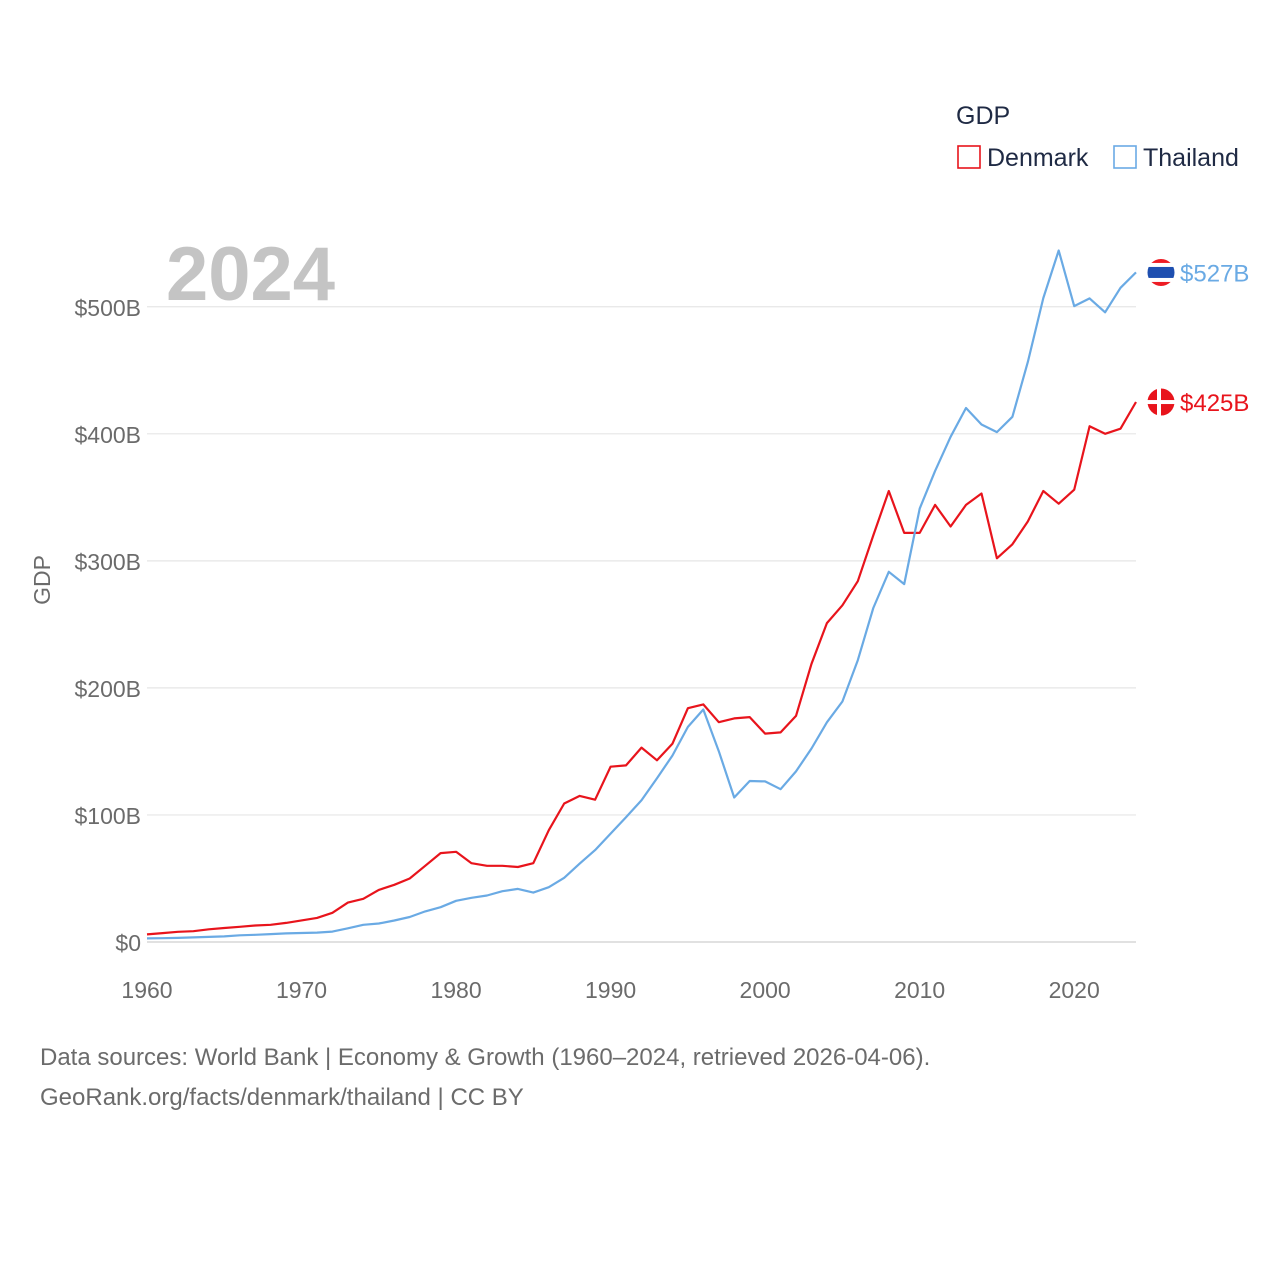 Image resolution: width=1280 pixels, height=1280 pixels. I want to click on y-tick-label: $300B, so click(107, 562).